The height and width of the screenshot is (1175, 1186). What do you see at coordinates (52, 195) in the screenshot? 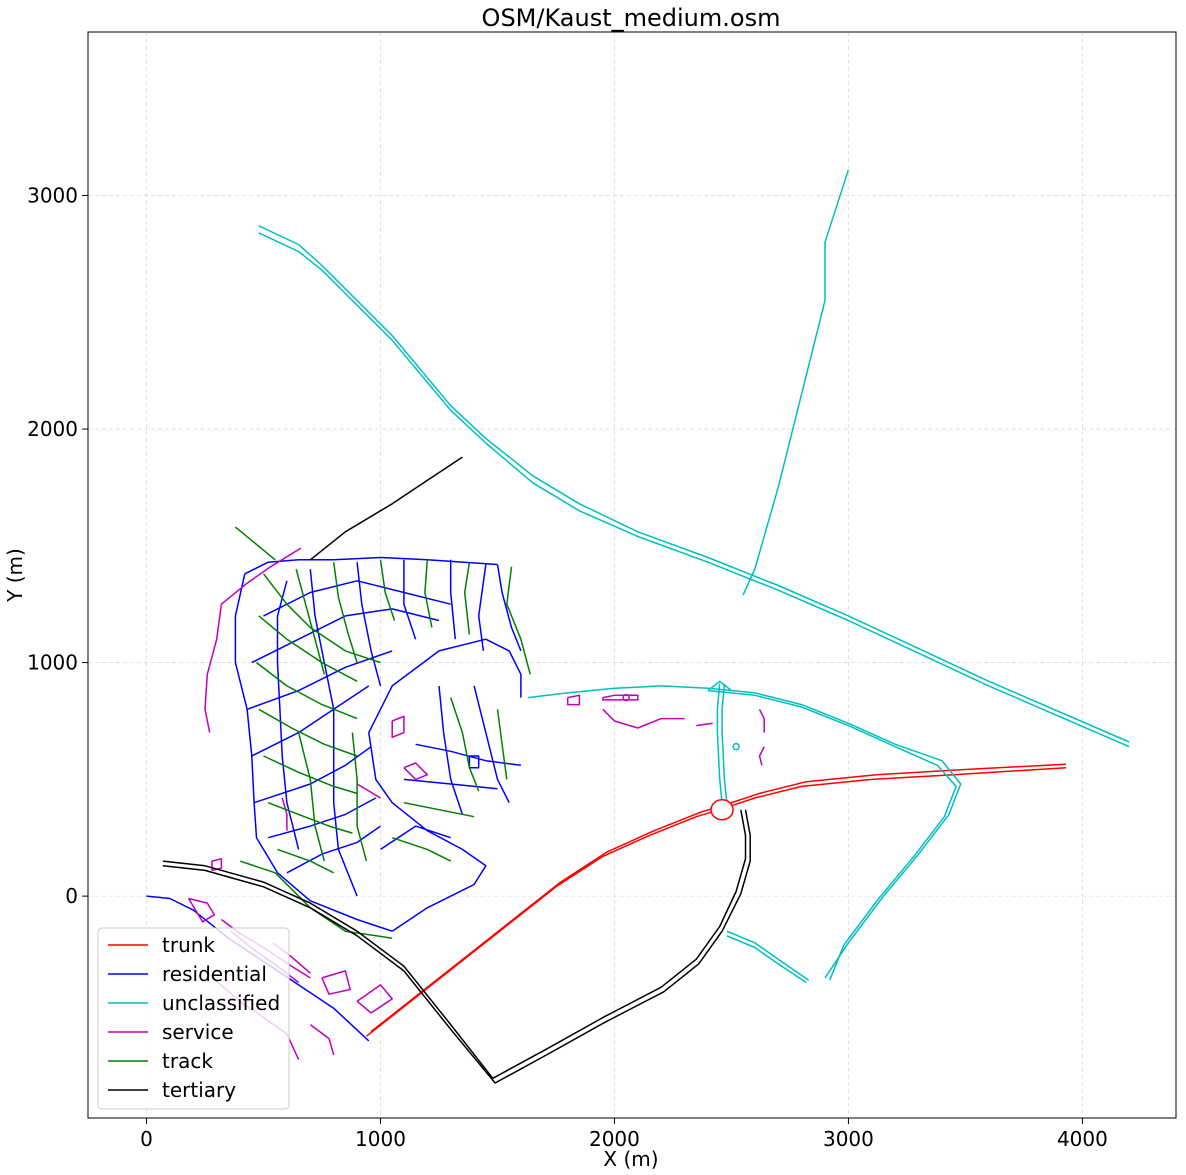
I see `y-tick-label-3: 3000` at bounding box center [52, 195].